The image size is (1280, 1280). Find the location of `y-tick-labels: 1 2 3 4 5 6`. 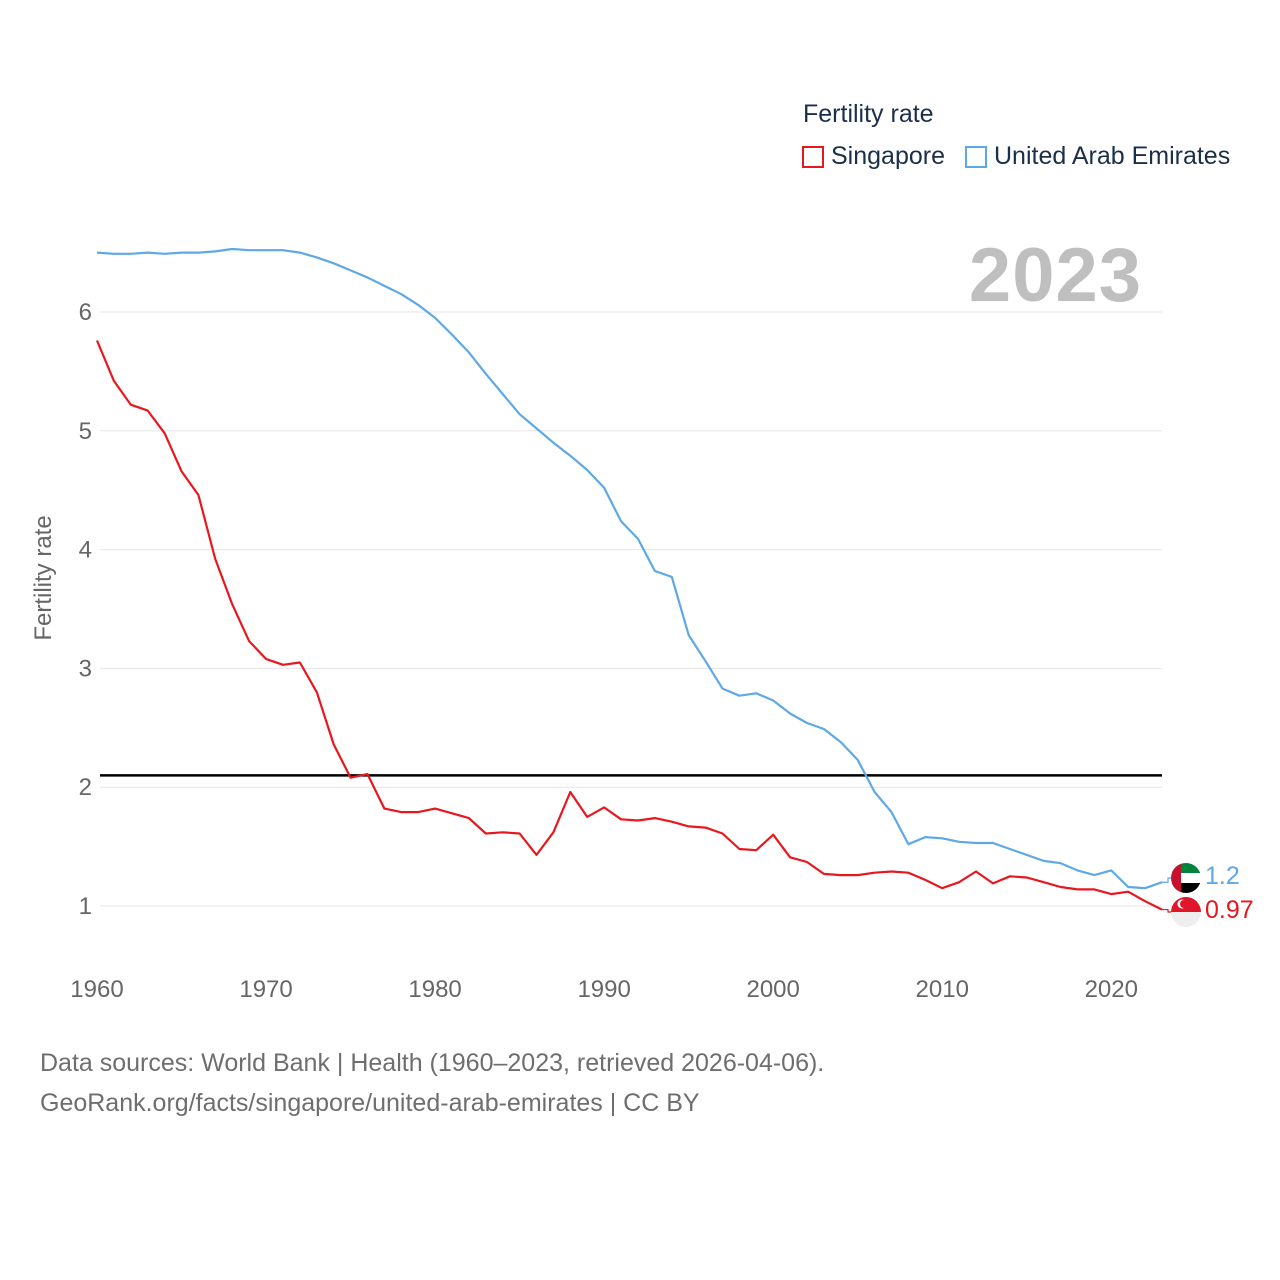

y-tick-labels: 1 2 3 4 5 6 is located at coordinates (85, 609).